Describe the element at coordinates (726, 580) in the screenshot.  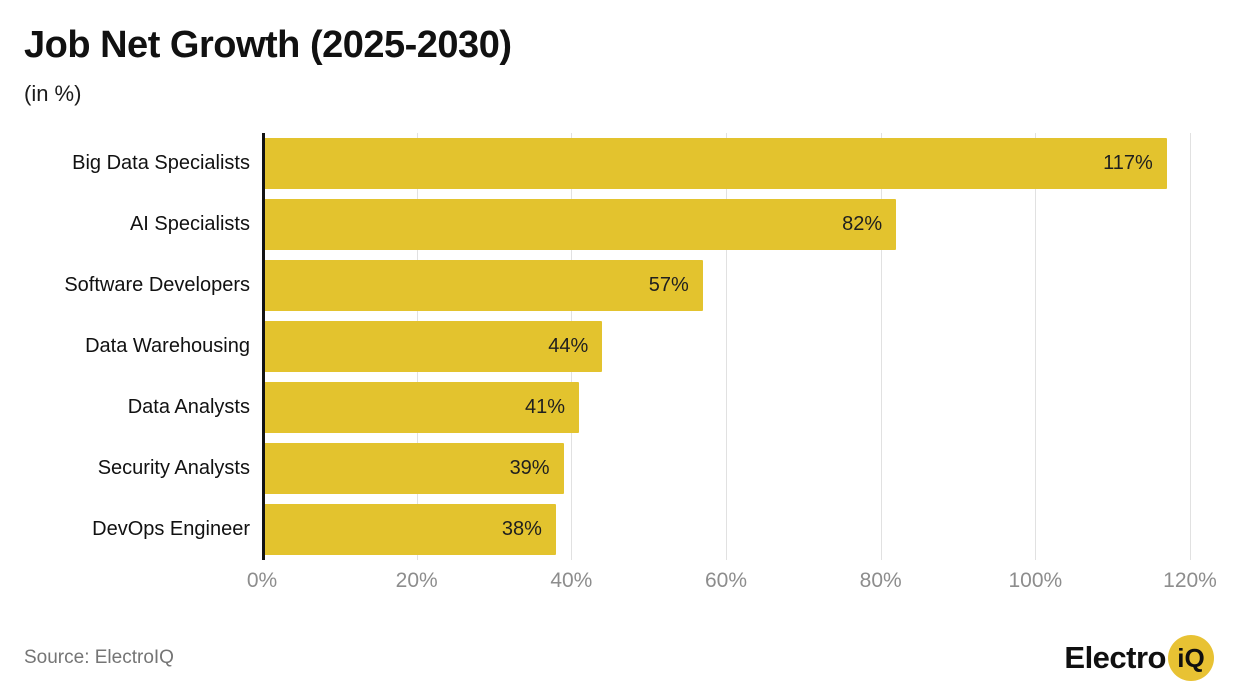
I see `x-tick-label: 60%` at that location.